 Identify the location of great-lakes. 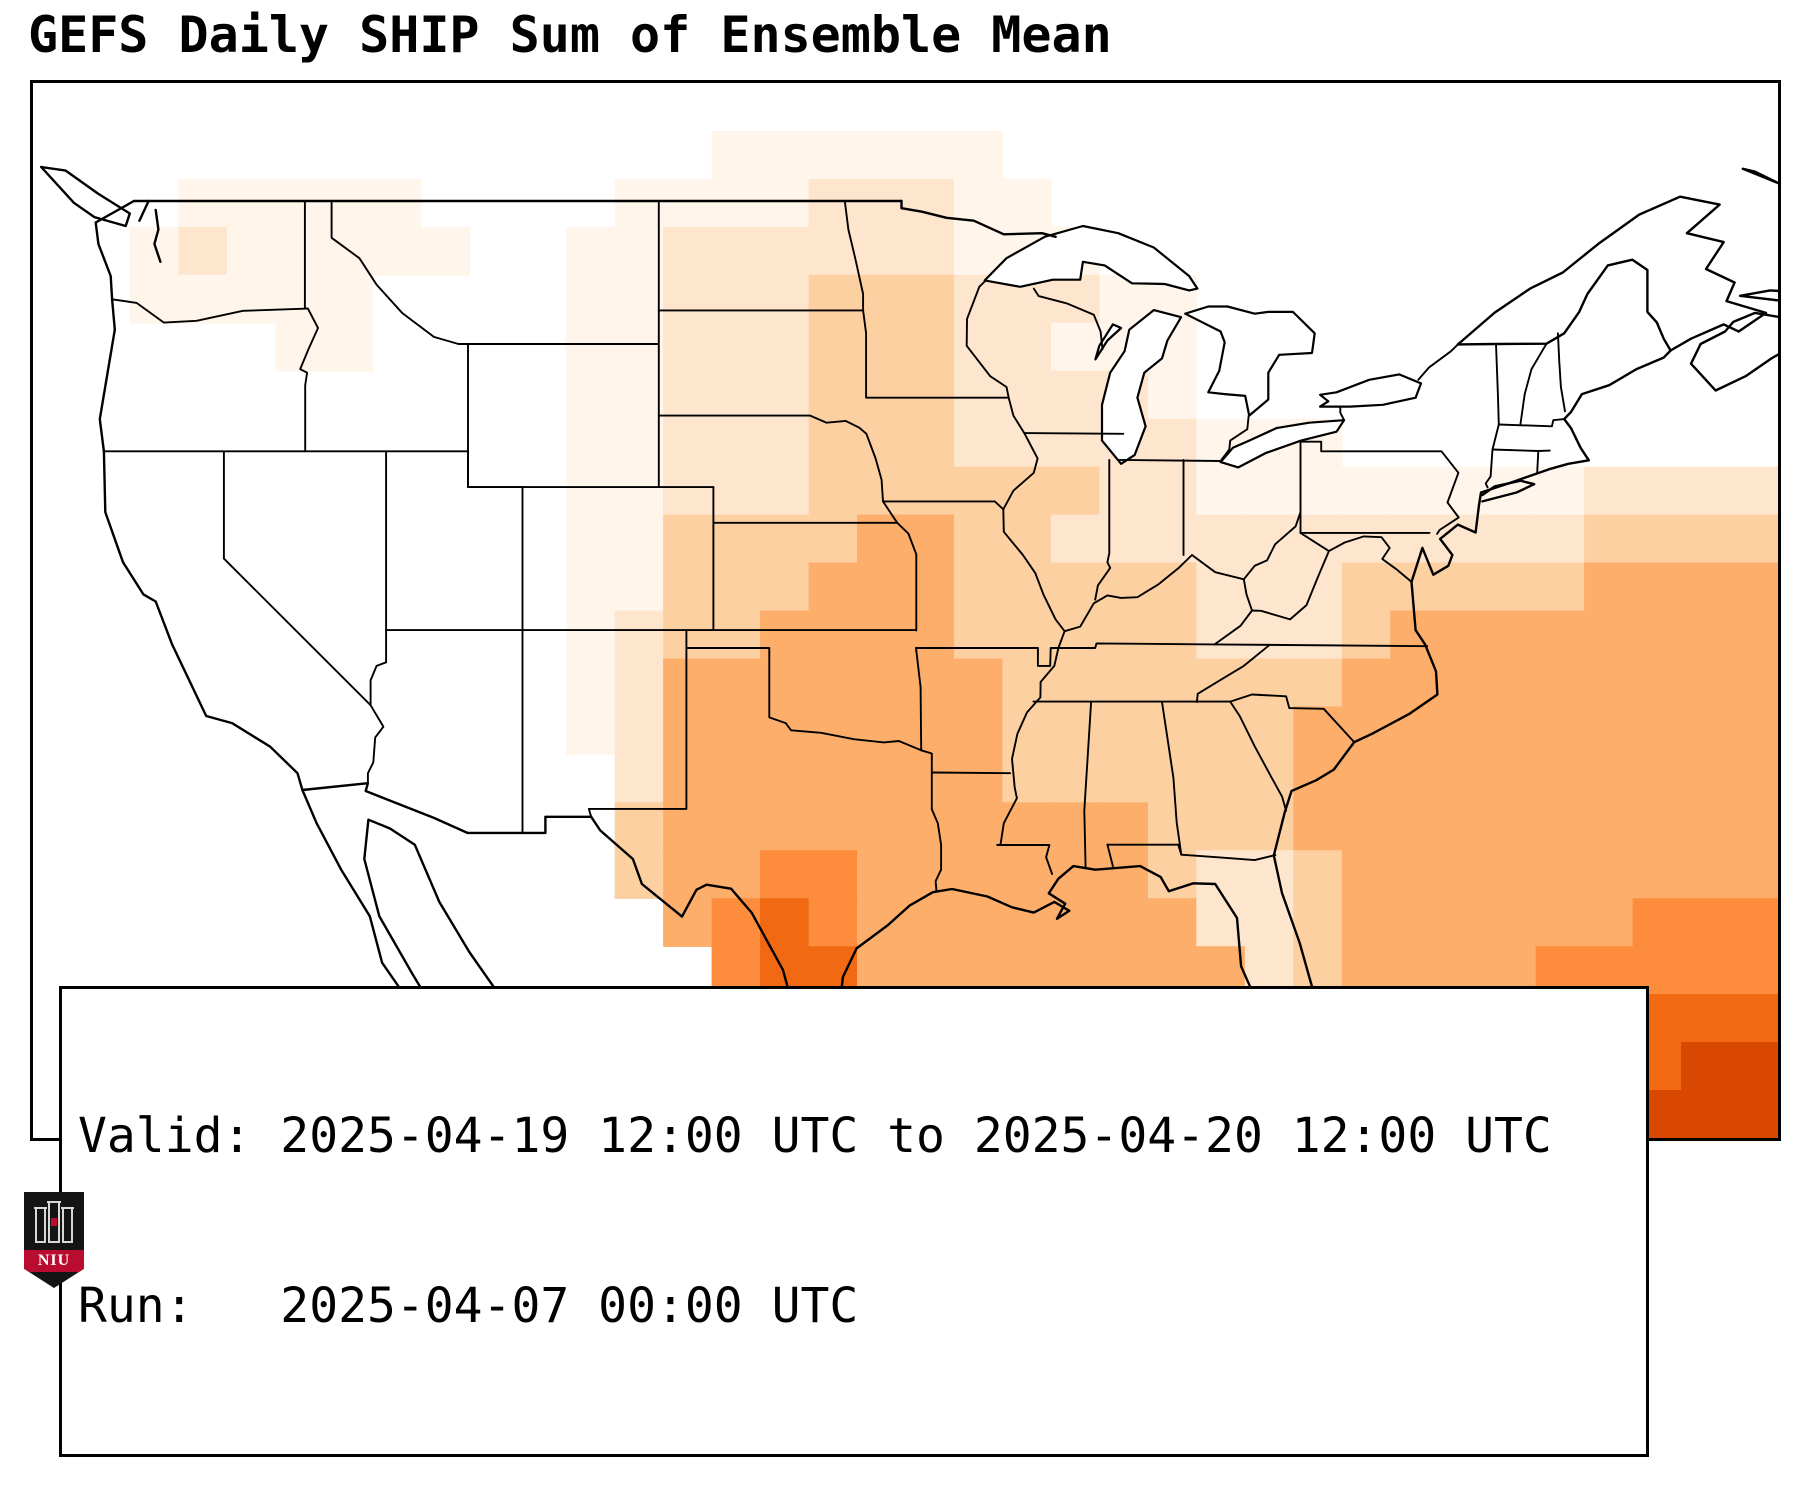
(1203, 346).